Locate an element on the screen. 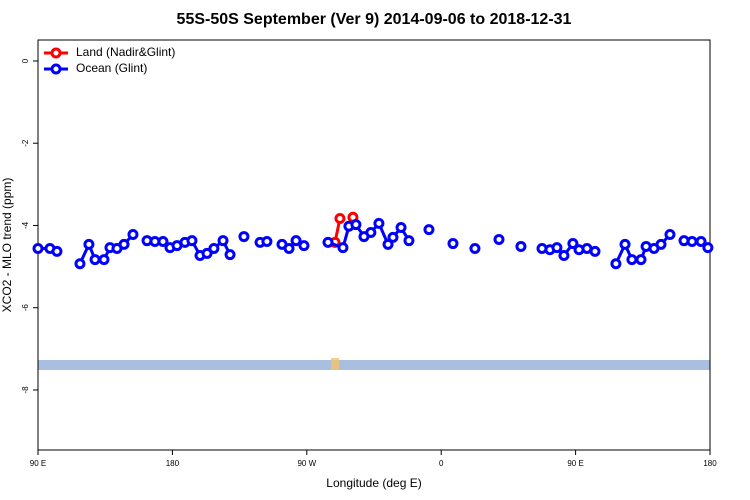 This screenshot has height=500, width=750. y-tick-label: -2 is located at coordinates (25, 143).